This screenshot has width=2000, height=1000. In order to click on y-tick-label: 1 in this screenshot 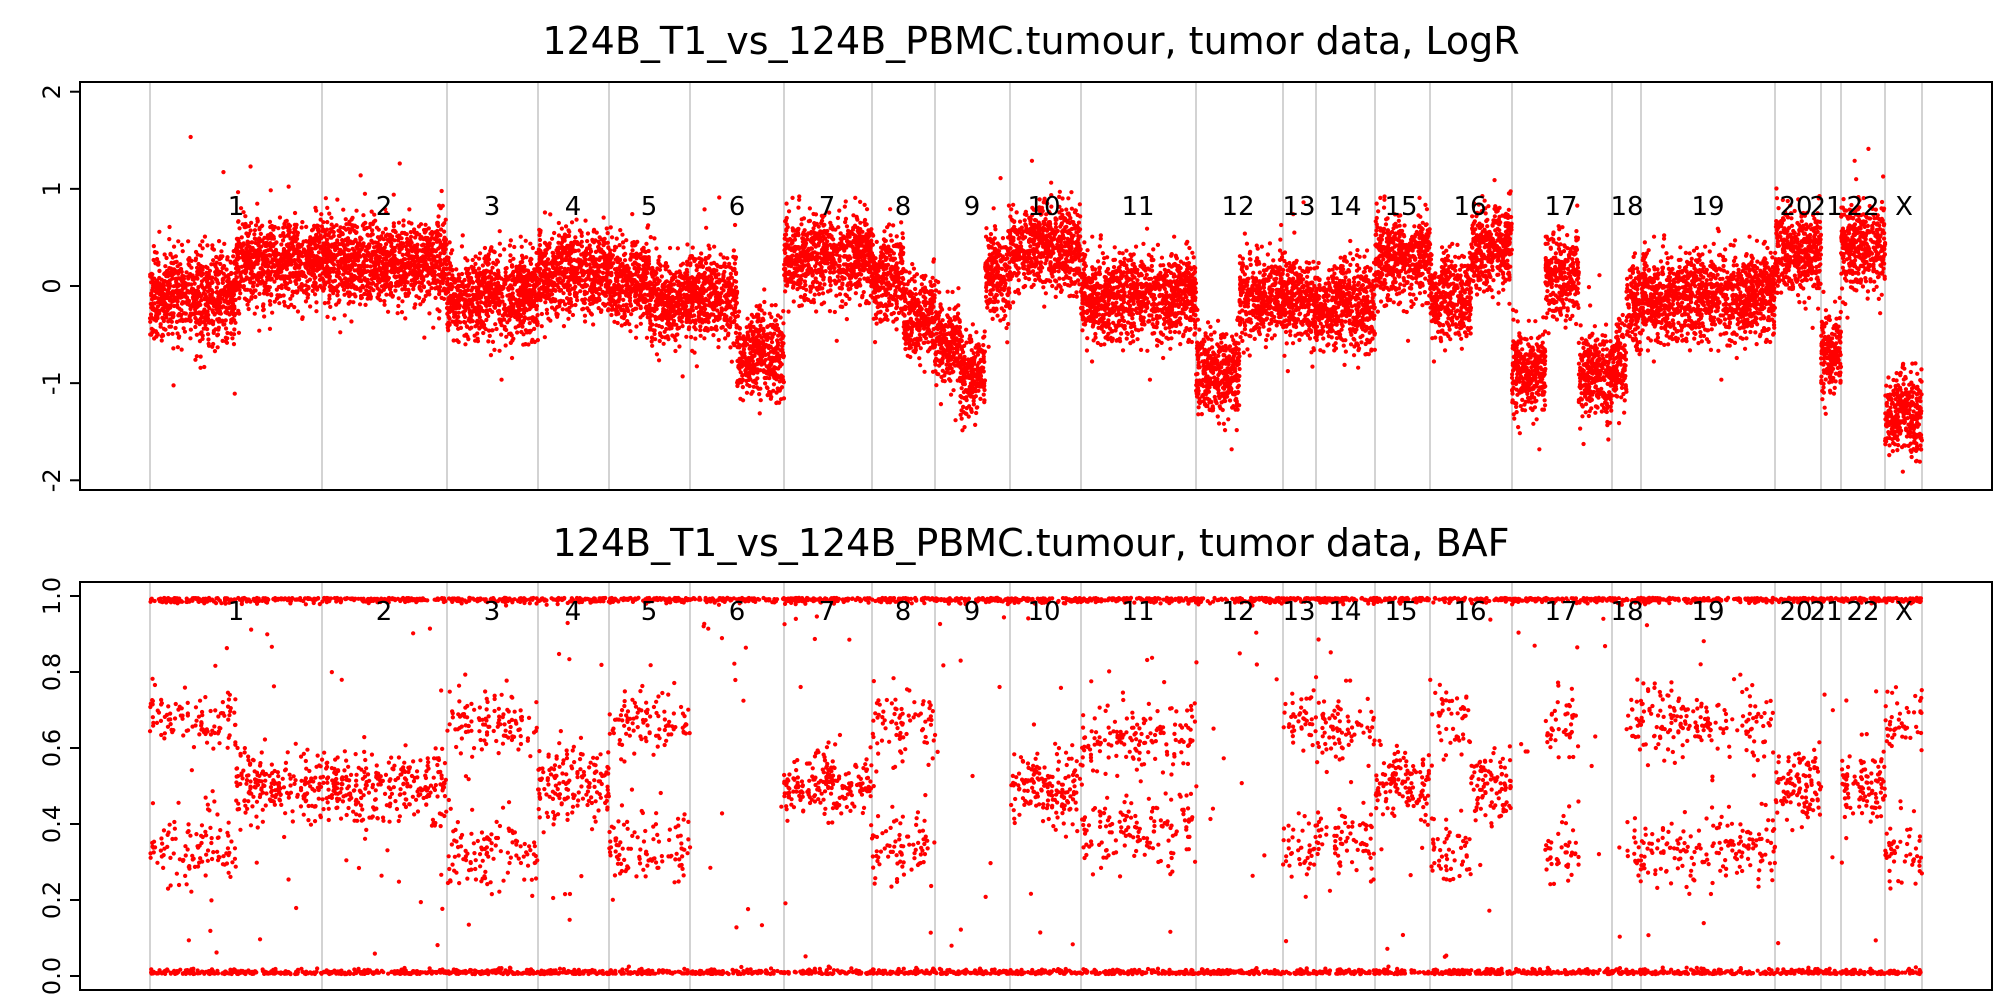, I will do `click(52, 188)`.